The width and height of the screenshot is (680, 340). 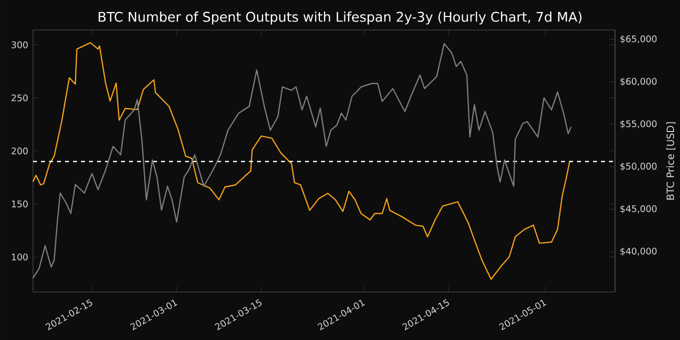 I want to click on chart-title: BTC Number of Spent Outputs with Lifespan 2y-3y (Hourly Chart, 7d MA), so click(x=340, y=18).